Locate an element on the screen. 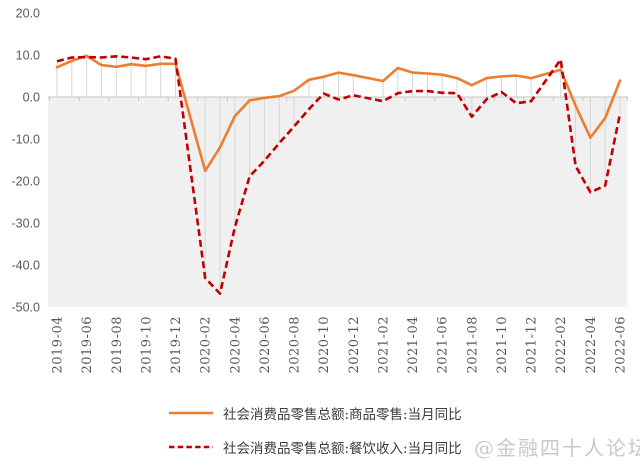 This screenshot has width=640, height=470. x-axis-label: 2022-06 is located at coordinates (621, 345).